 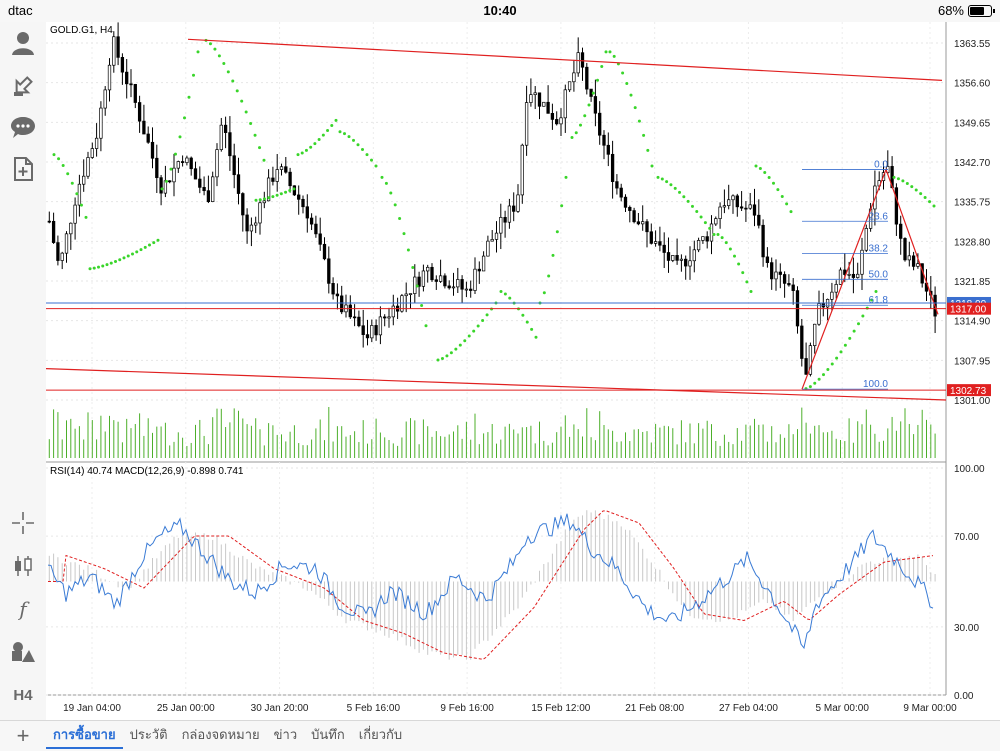 What do you see at coordinates (23, 566) in the screenshot?
I see `candlestick-icon` at bounding box center [23, 566].